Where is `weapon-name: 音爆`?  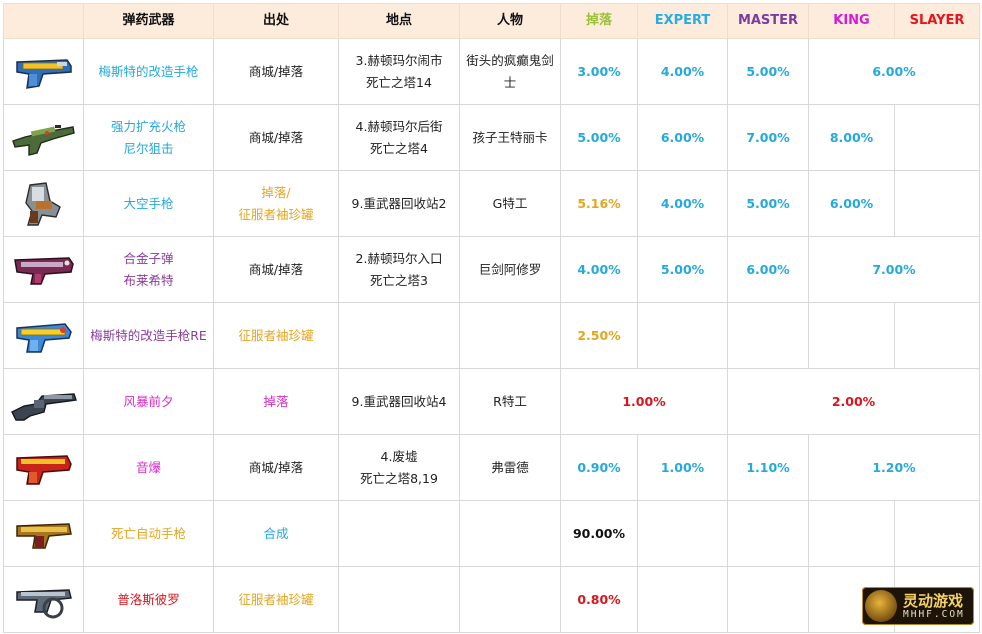
weapon-name: 音爆 is located at coordinates (148, 467).